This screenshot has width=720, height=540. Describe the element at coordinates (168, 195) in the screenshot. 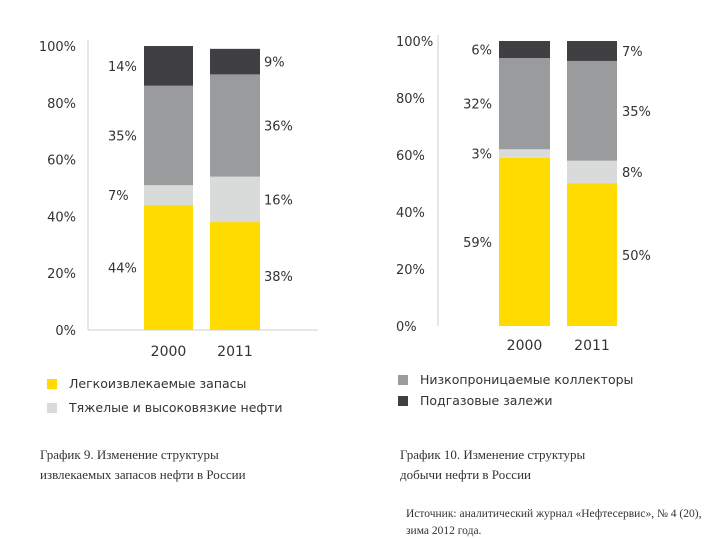

I see `c9-bar-2000-heavy` at that location.